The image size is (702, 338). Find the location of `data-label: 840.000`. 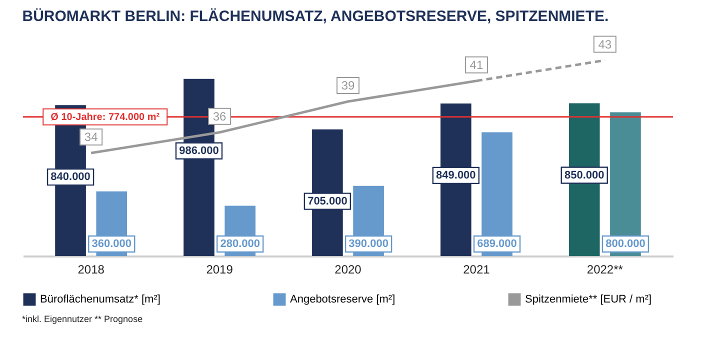

data-label: 840.000 is located at coordinates (70, 177).